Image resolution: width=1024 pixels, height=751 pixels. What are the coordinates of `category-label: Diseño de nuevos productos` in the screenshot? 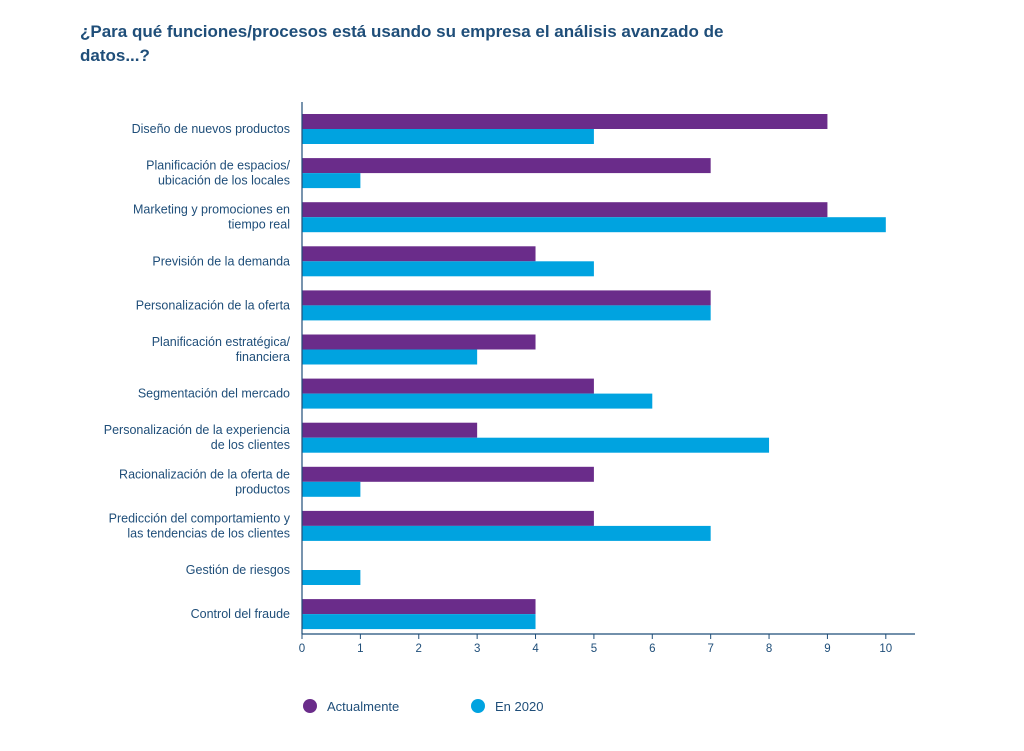 It's located at (211, 129).